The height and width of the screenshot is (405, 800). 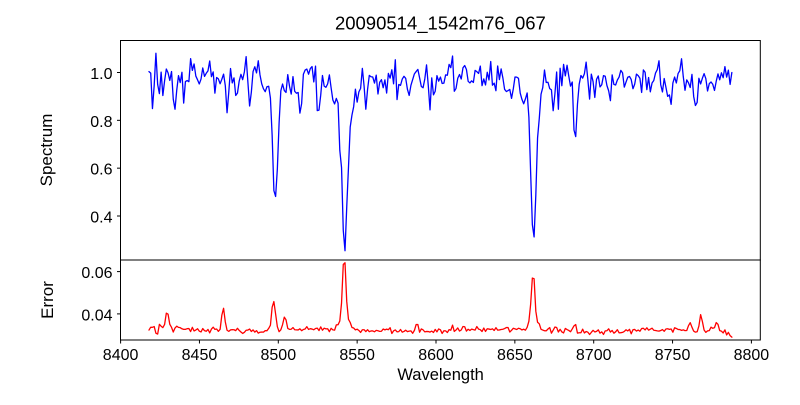 What do you see at coordinates (101, 74) in the screenshot?
I see `svg-text: 1.0` at bounding box center [101, 74].